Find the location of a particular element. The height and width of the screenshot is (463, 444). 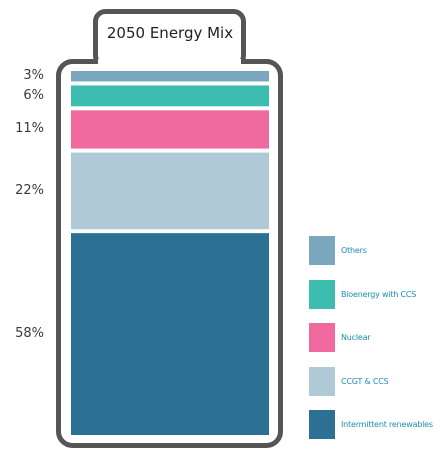

legend-label-5: Intermittent renewables is located at coordinates (387, 424).